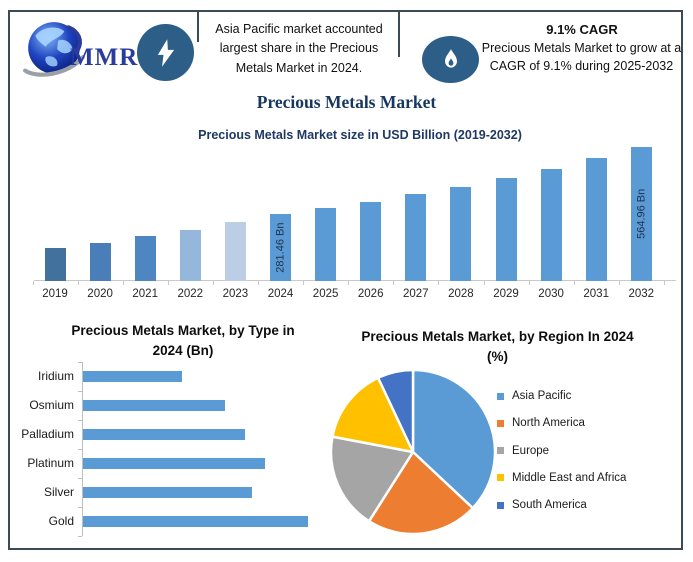  Describe the element at coordinates (58, 492) in the screenshot. I see `category-label: Silver` at that location.